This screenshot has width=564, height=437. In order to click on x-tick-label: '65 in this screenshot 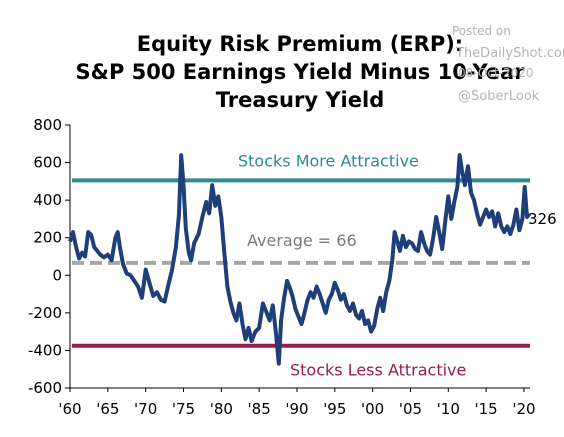, I will do `click(107, 409)`.